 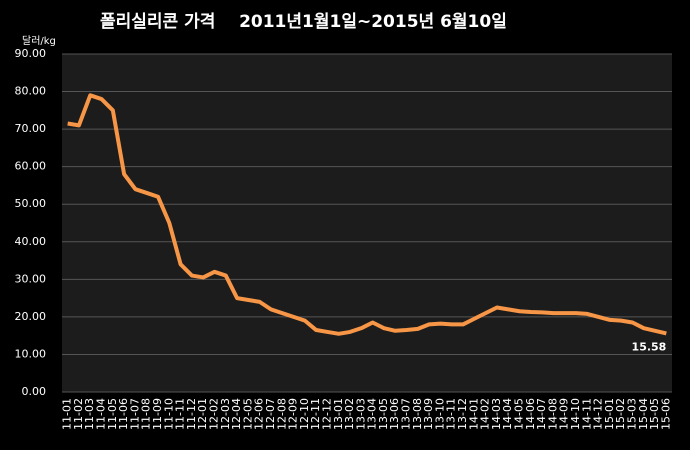 What do you see at coordinates (191, 414) in the screenshot?
I see `x-tick-label: 11-12` at bounding box center [191, 414].